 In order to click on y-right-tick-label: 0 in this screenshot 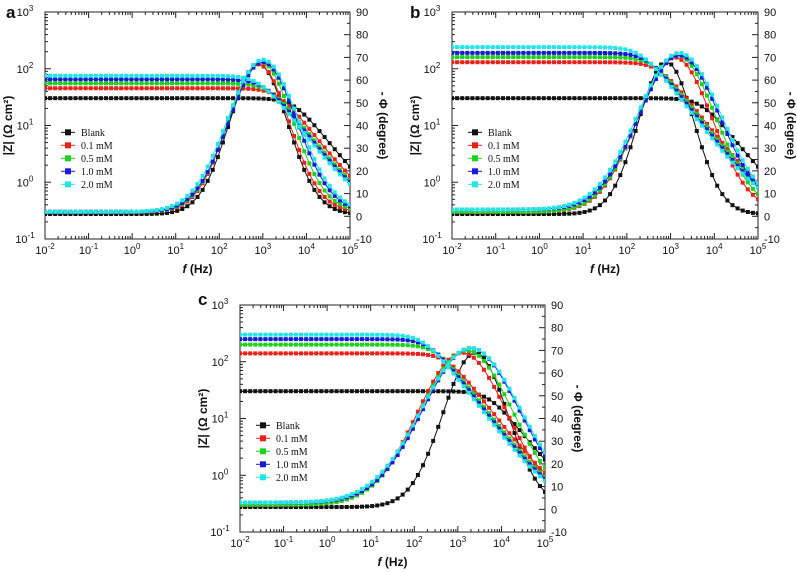, I will do `click(359, 217)`.